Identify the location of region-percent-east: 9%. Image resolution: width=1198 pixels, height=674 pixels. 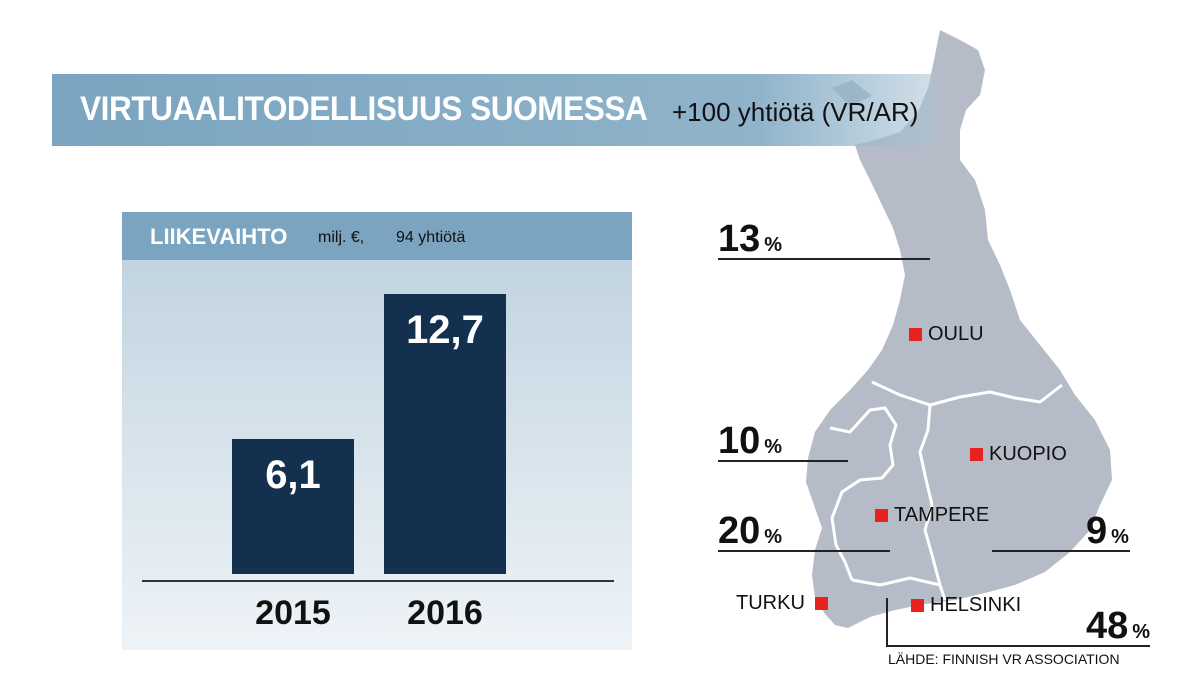
(1107, 531).